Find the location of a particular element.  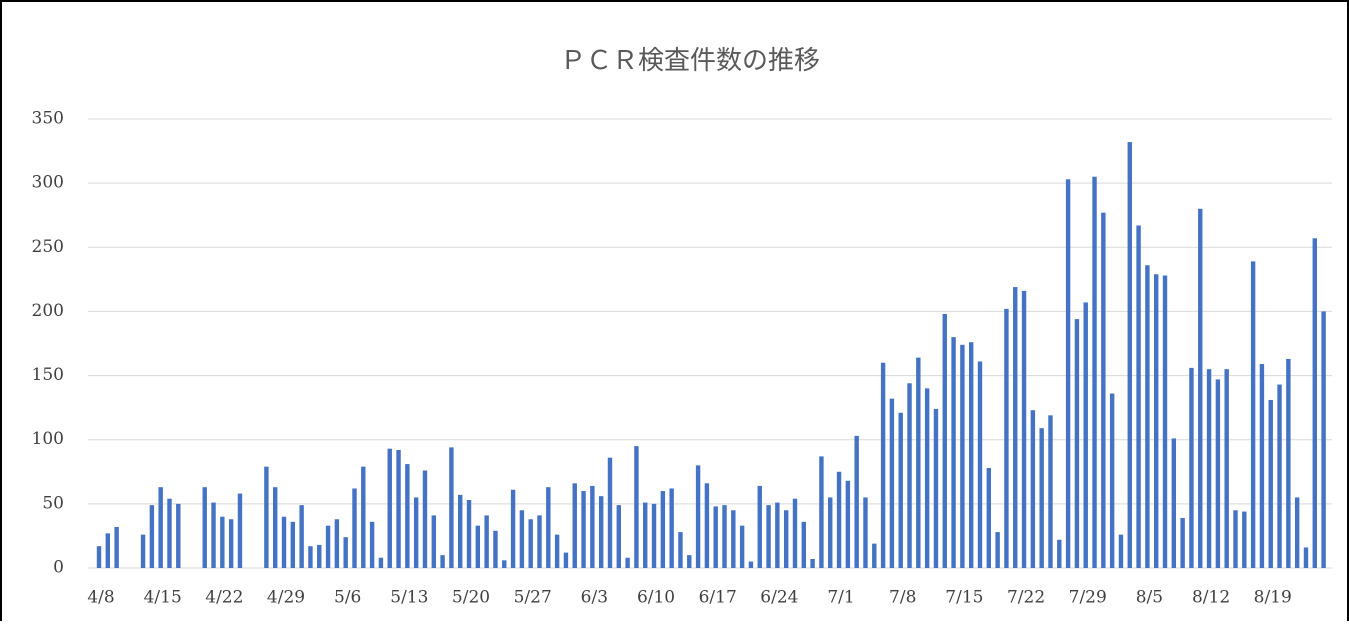

x-tick-label: 7/22 is located at coordinates (1026, 598).